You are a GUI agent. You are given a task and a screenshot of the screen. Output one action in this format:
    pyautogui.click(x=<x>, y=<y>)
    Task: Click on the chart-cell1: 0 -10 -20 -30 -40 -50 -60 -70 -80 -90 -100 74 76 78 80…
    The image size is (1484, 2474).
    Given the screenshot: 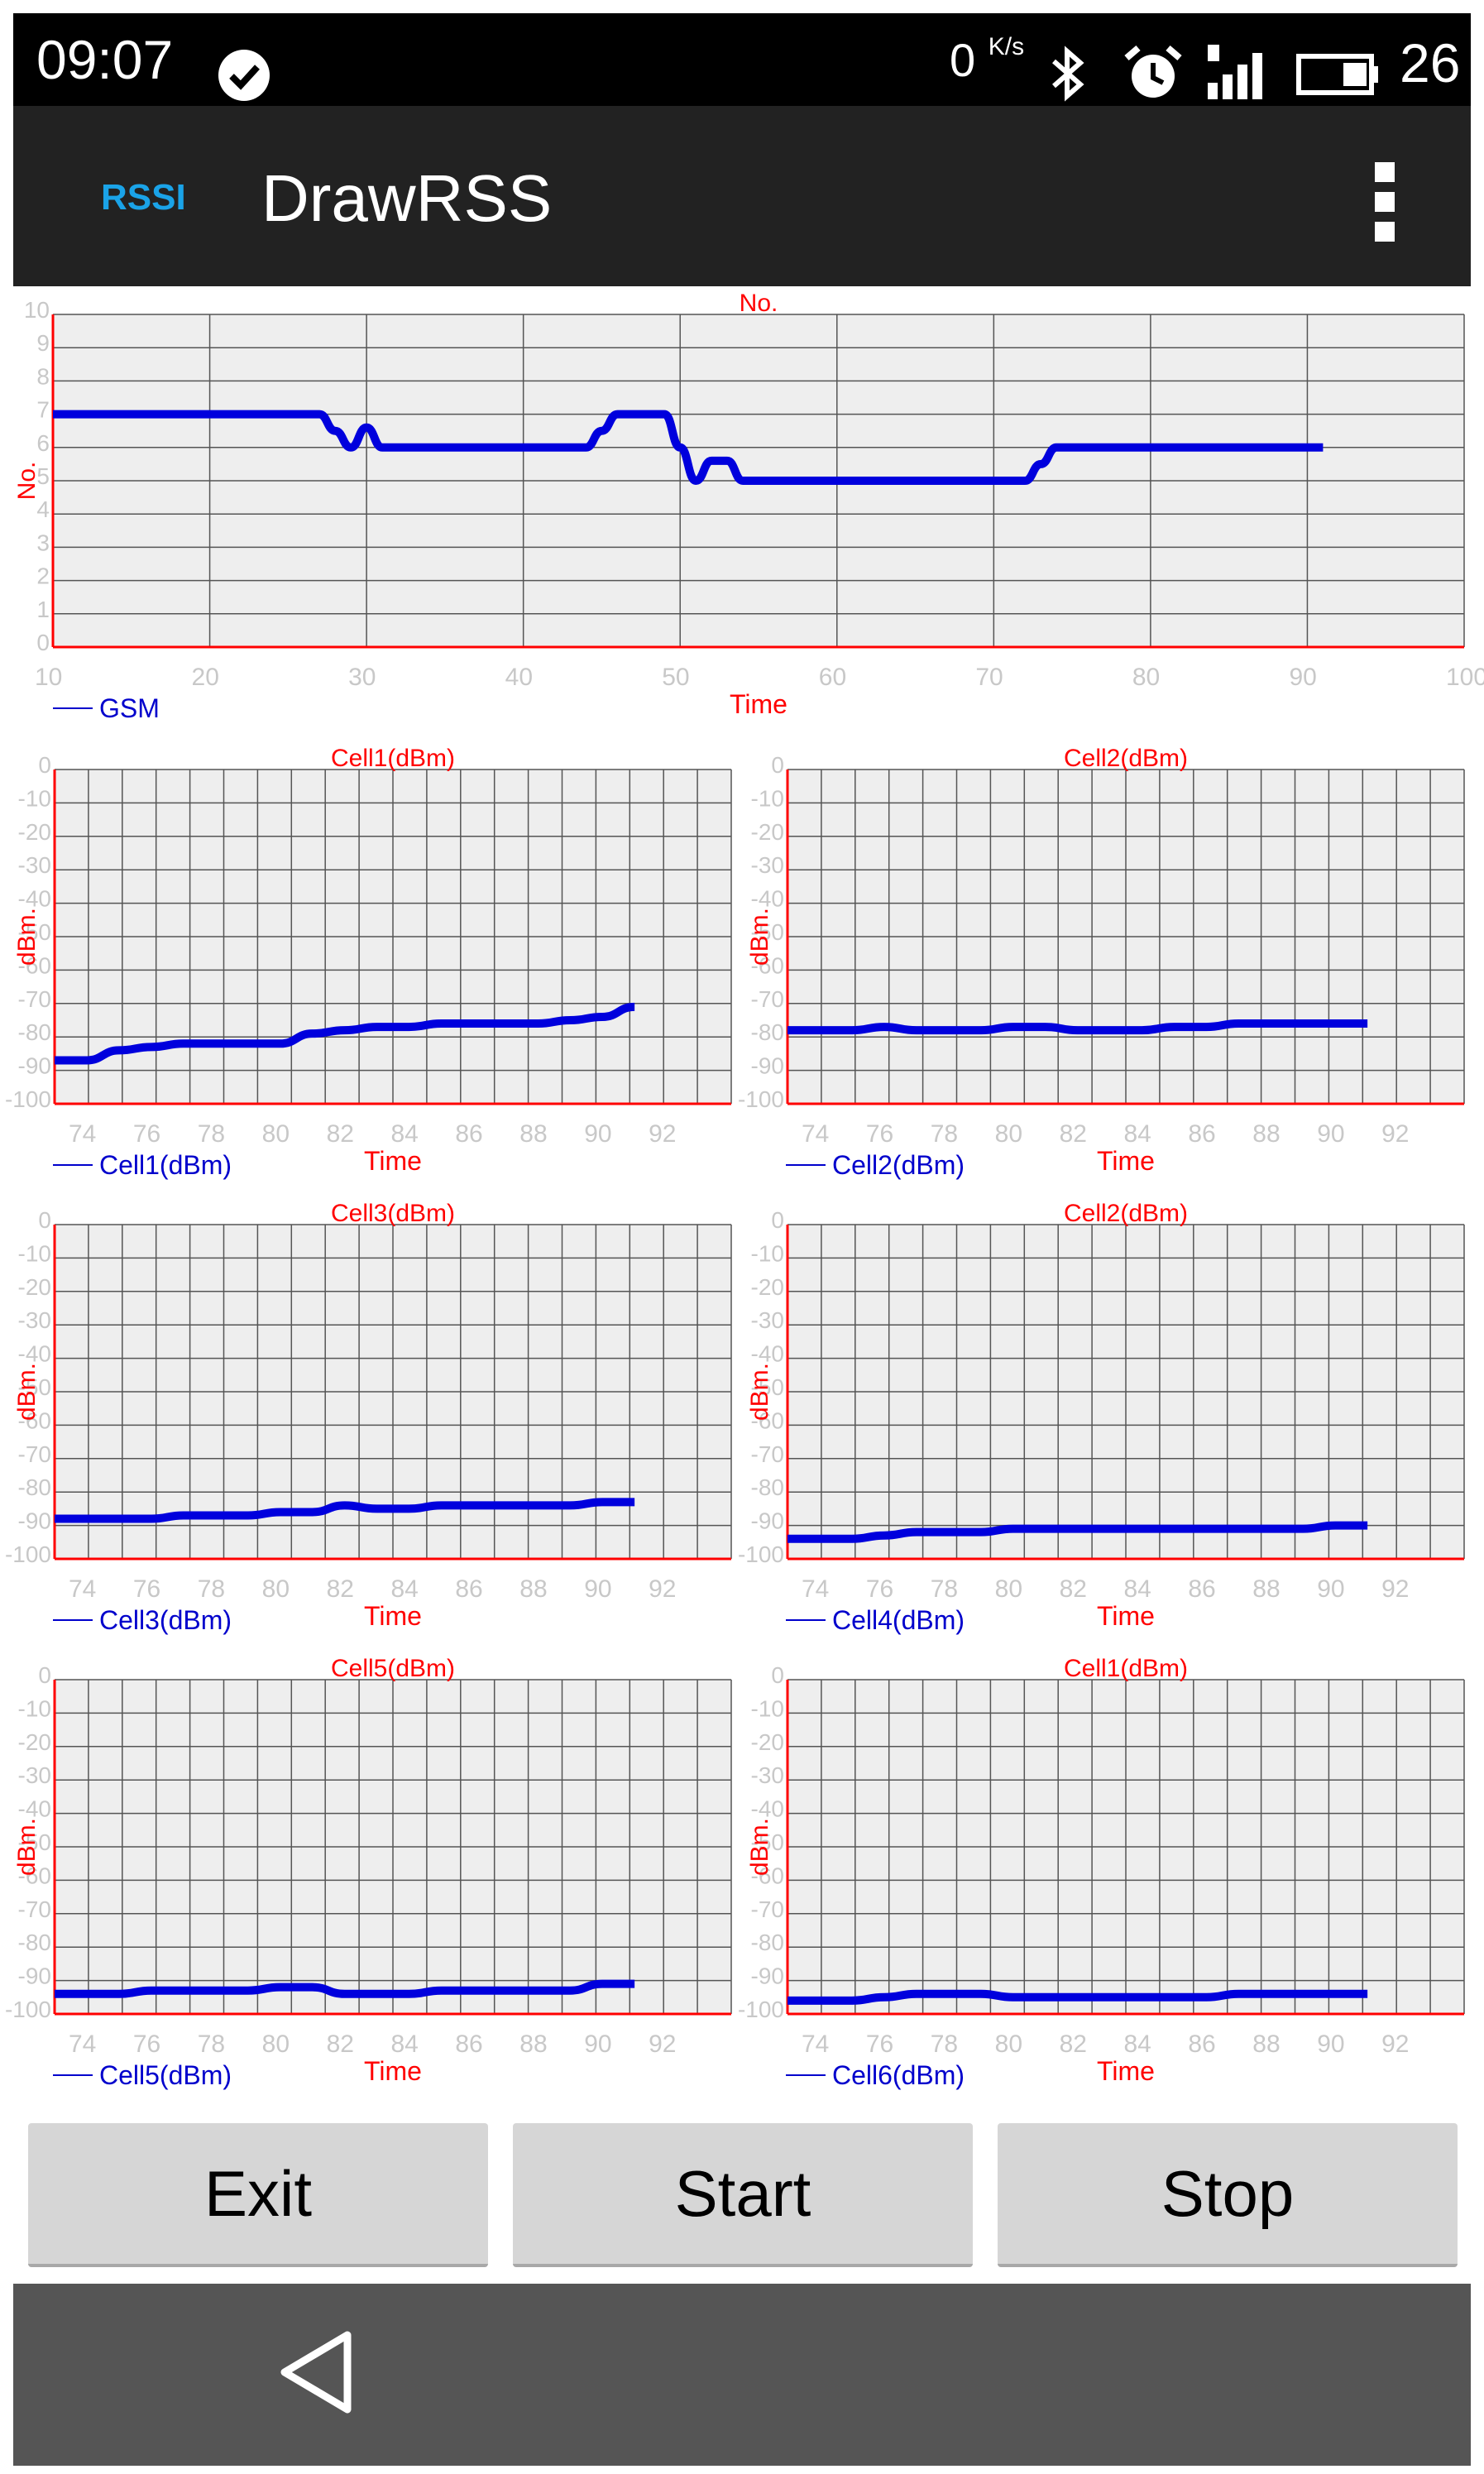 What is the action you would take?
    pyautogui.click(x=371, y=970)
    